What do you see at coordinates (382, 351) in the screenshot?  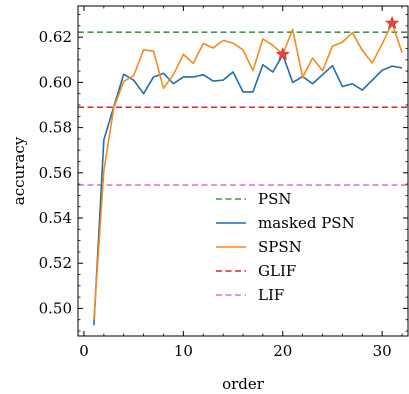 I see `x-tick-label: 30` at bounding box center [382, 351].